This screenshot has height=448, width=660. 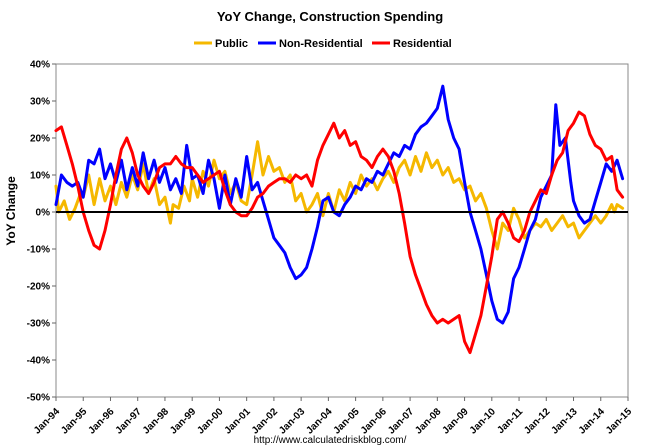 What do you see at coordinates (428, 421) in the screenshot?
I see `x-tick-label: Jan-08` at bounding box center [428, 421].